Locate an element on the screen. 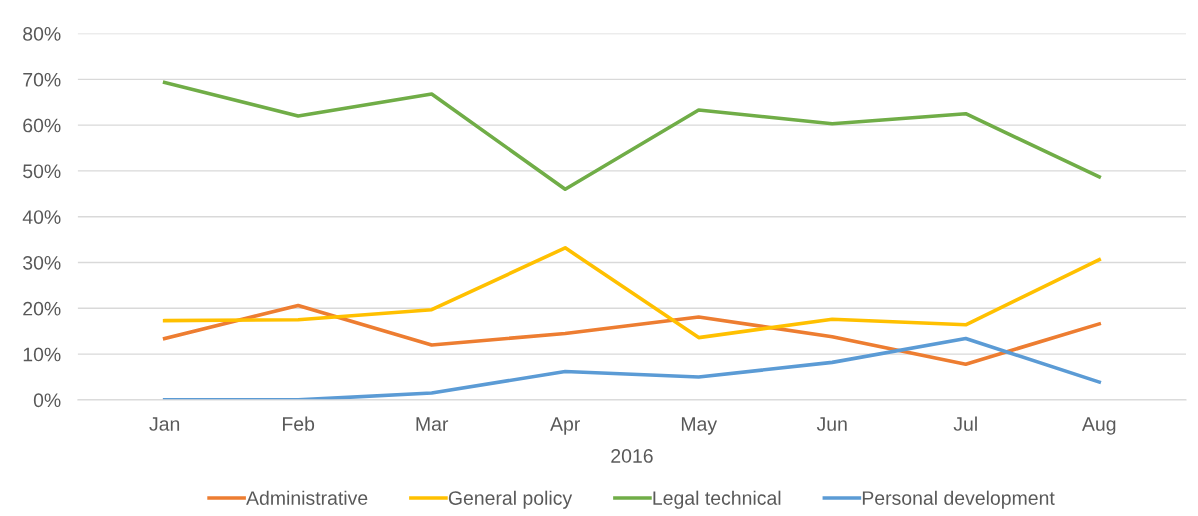  y-tick-label: 30% is located at coordinates (42, 262).